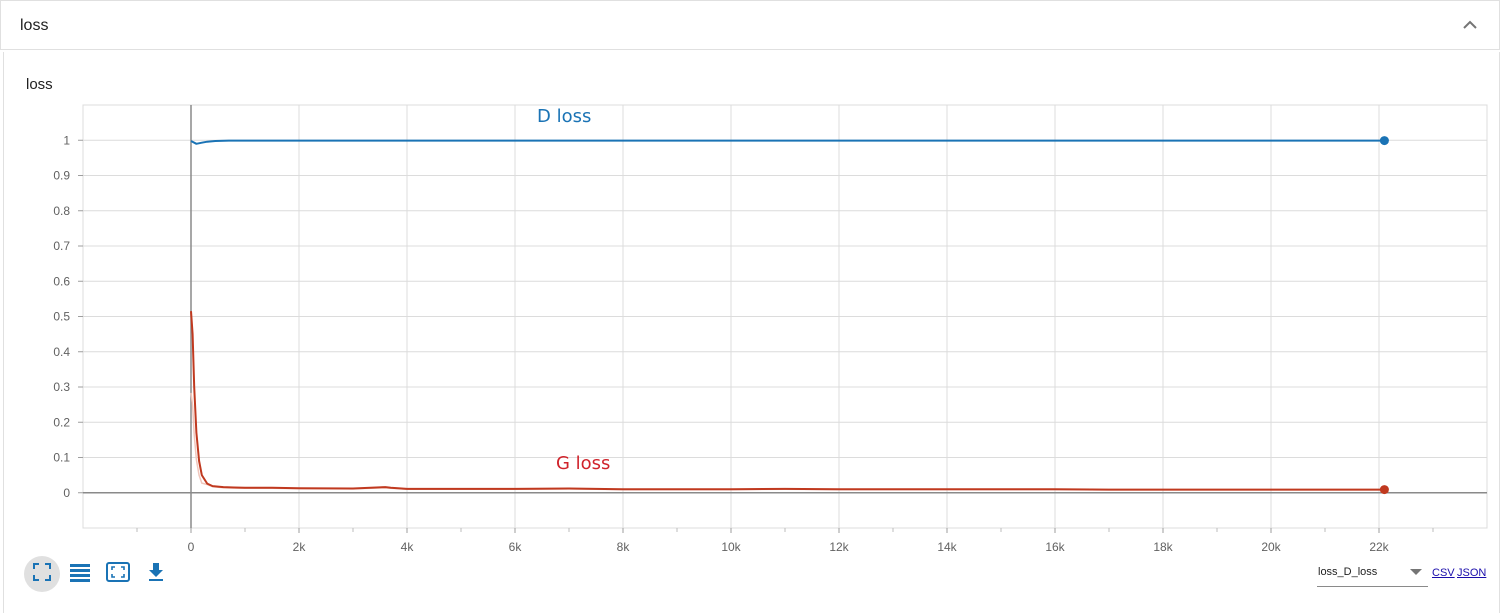  I want to click on chart-toolbar, so click(99, 574).